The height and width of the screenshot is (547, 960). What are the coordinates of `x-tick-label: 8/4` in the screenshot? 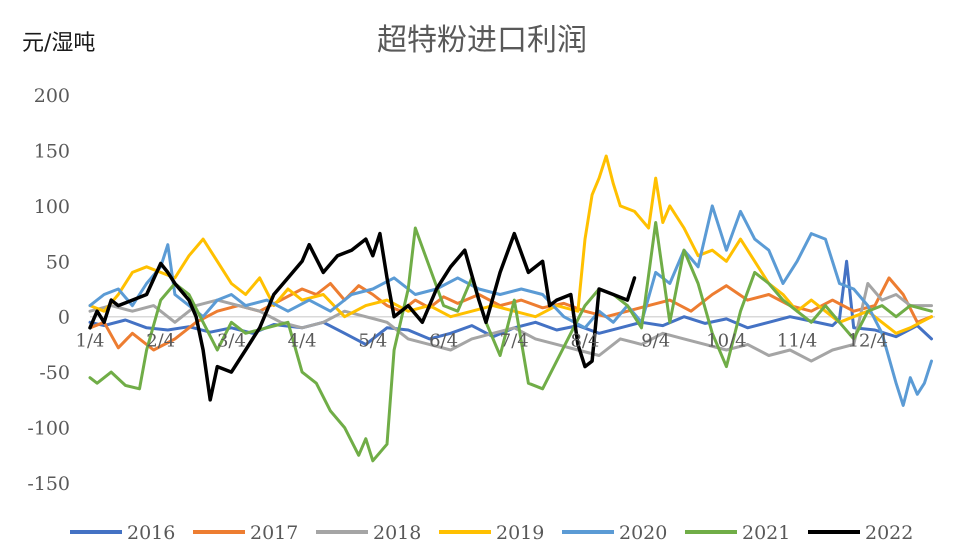 It's located at (584, 341).